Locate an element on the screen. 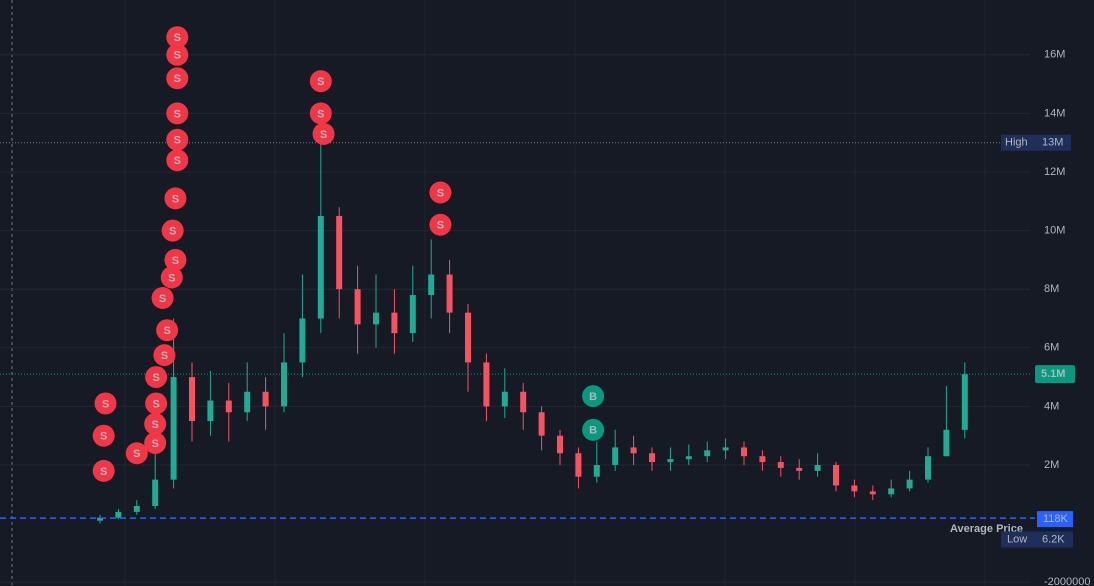  y-tick-label: 8M is located at coordinates (1051, 289).